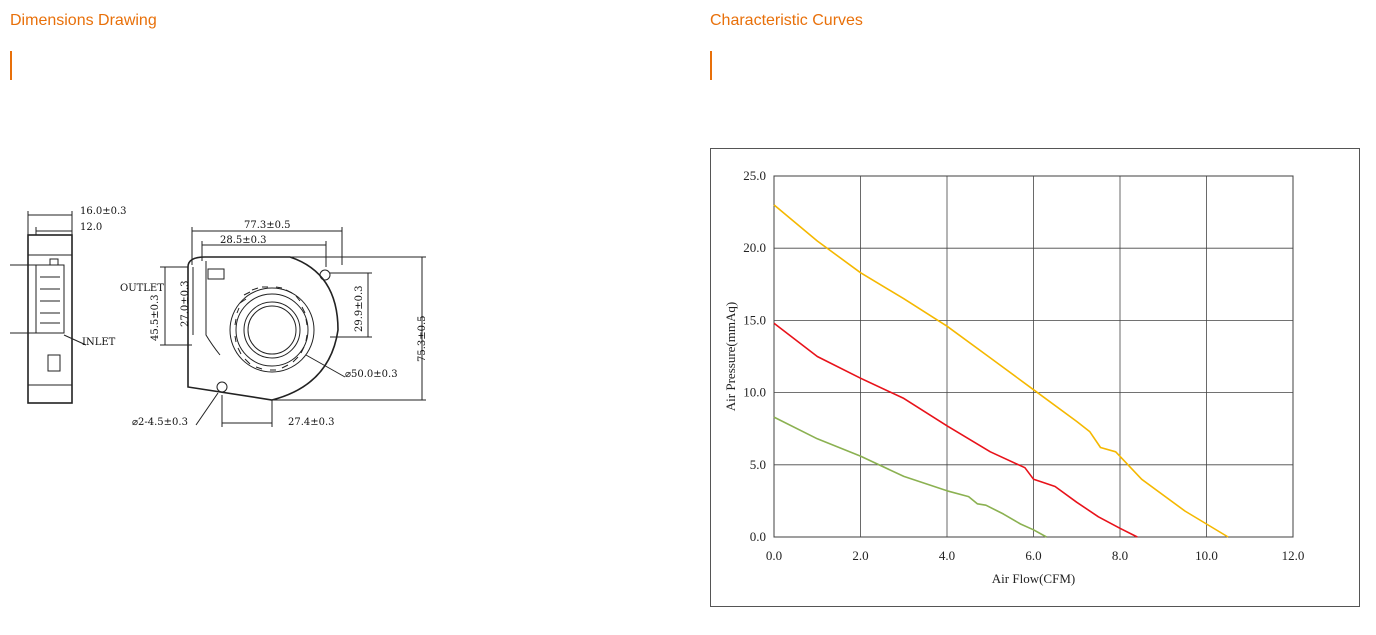  What do you see at coordinates (711, 65) in the screenshot?
I see `curves-accent-bar` at bounding box center [711, 65].